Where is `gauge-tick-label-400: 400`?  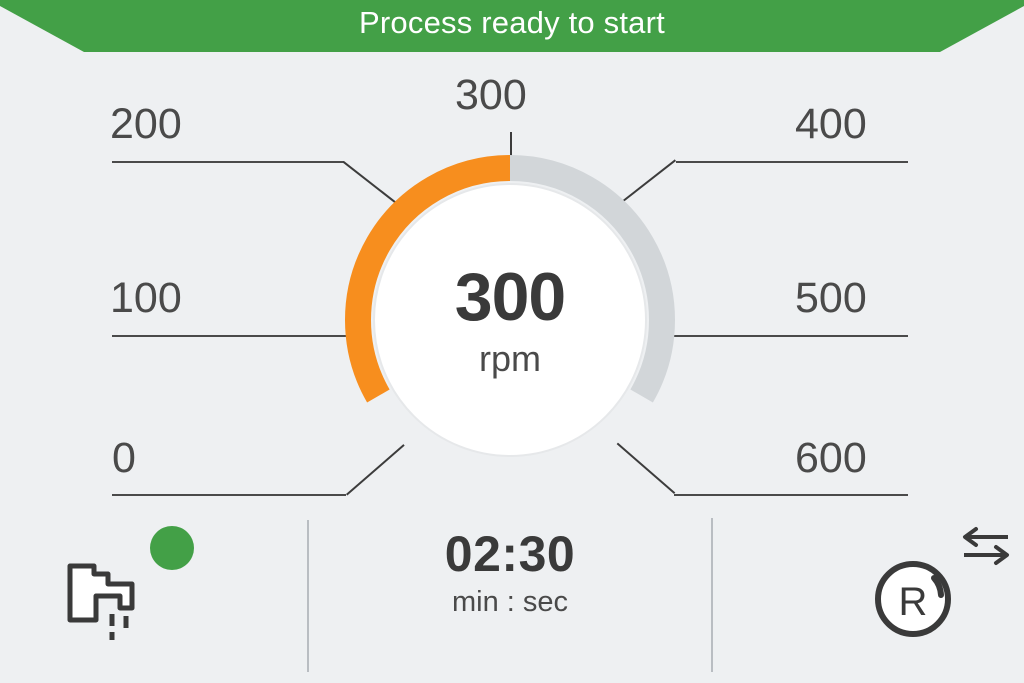
gauge-tick-label-400: 400 is located at coordinates (831, 124).